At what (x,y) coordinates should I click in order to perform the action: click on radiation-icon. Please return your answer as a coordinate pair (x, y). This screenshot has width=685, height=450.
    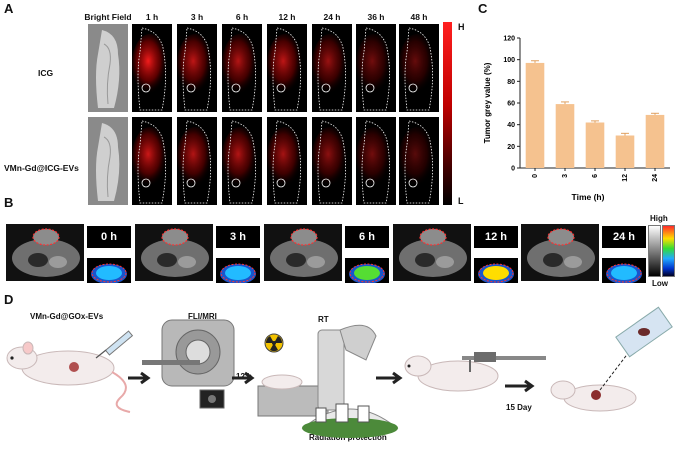
    Looking at the image, I should click on (274, 343).